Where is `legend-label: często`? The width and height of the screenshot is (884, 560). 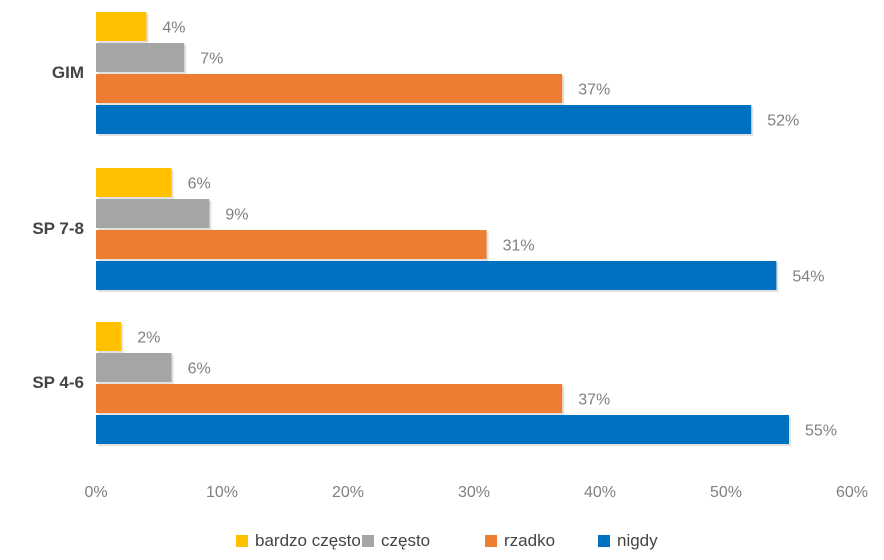 legend-label: często is located at coordinates (405, 540).